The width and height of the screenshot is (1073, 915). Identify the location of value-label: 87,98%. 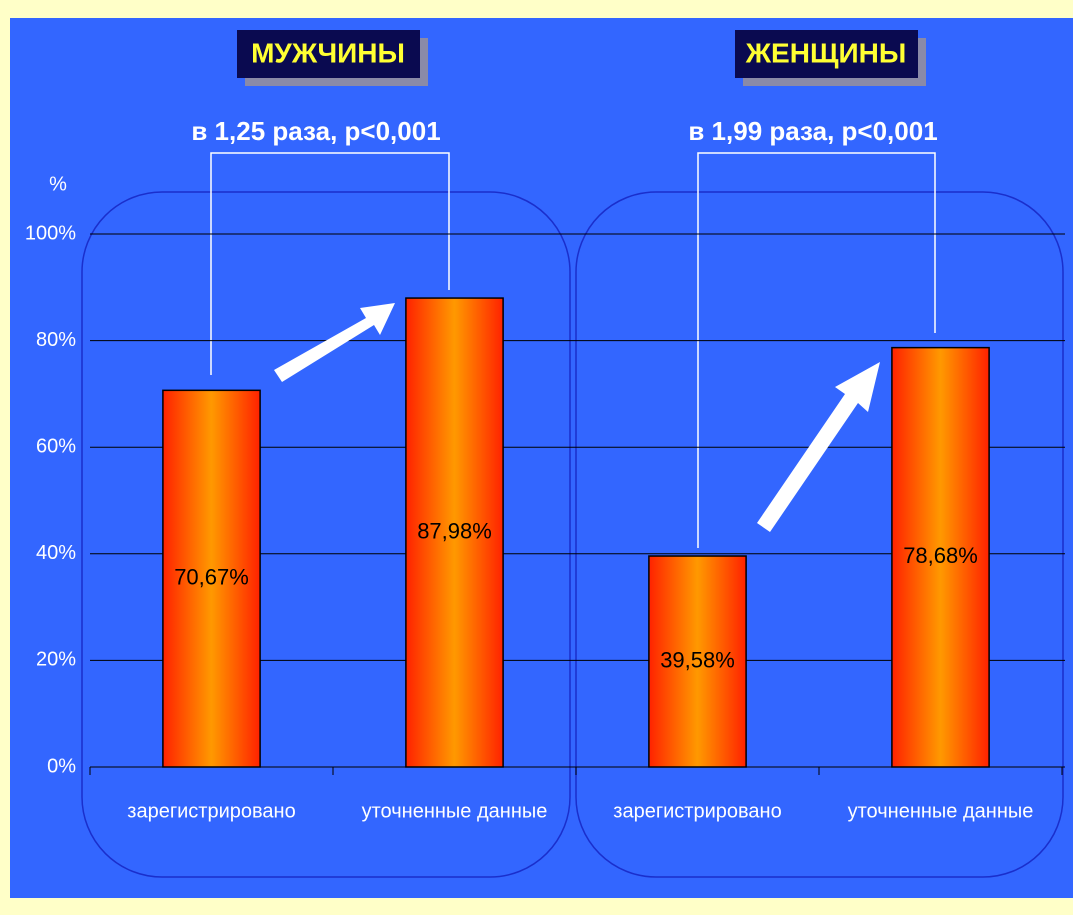
(454, 530).